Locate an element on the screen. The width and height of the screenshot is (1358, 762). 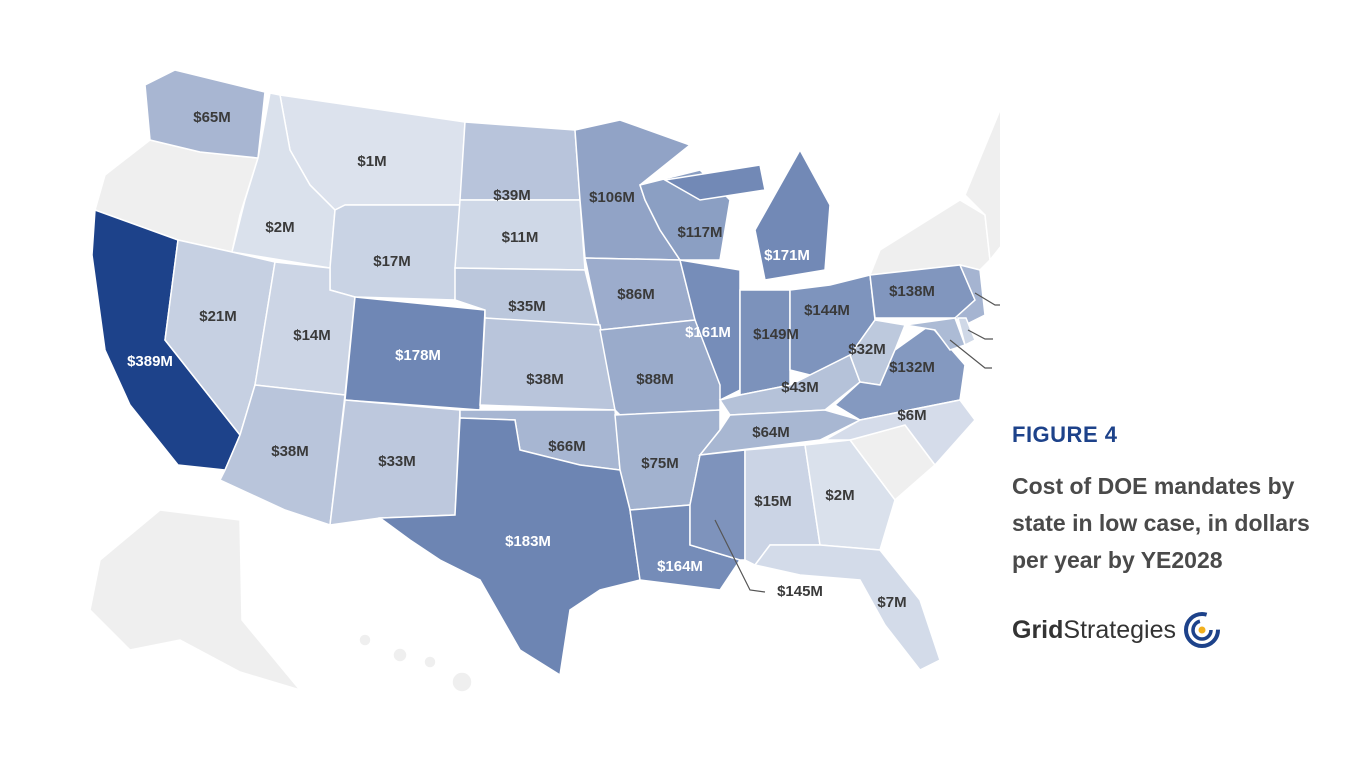
state-label: $389M is located at coordinates (150, 361).